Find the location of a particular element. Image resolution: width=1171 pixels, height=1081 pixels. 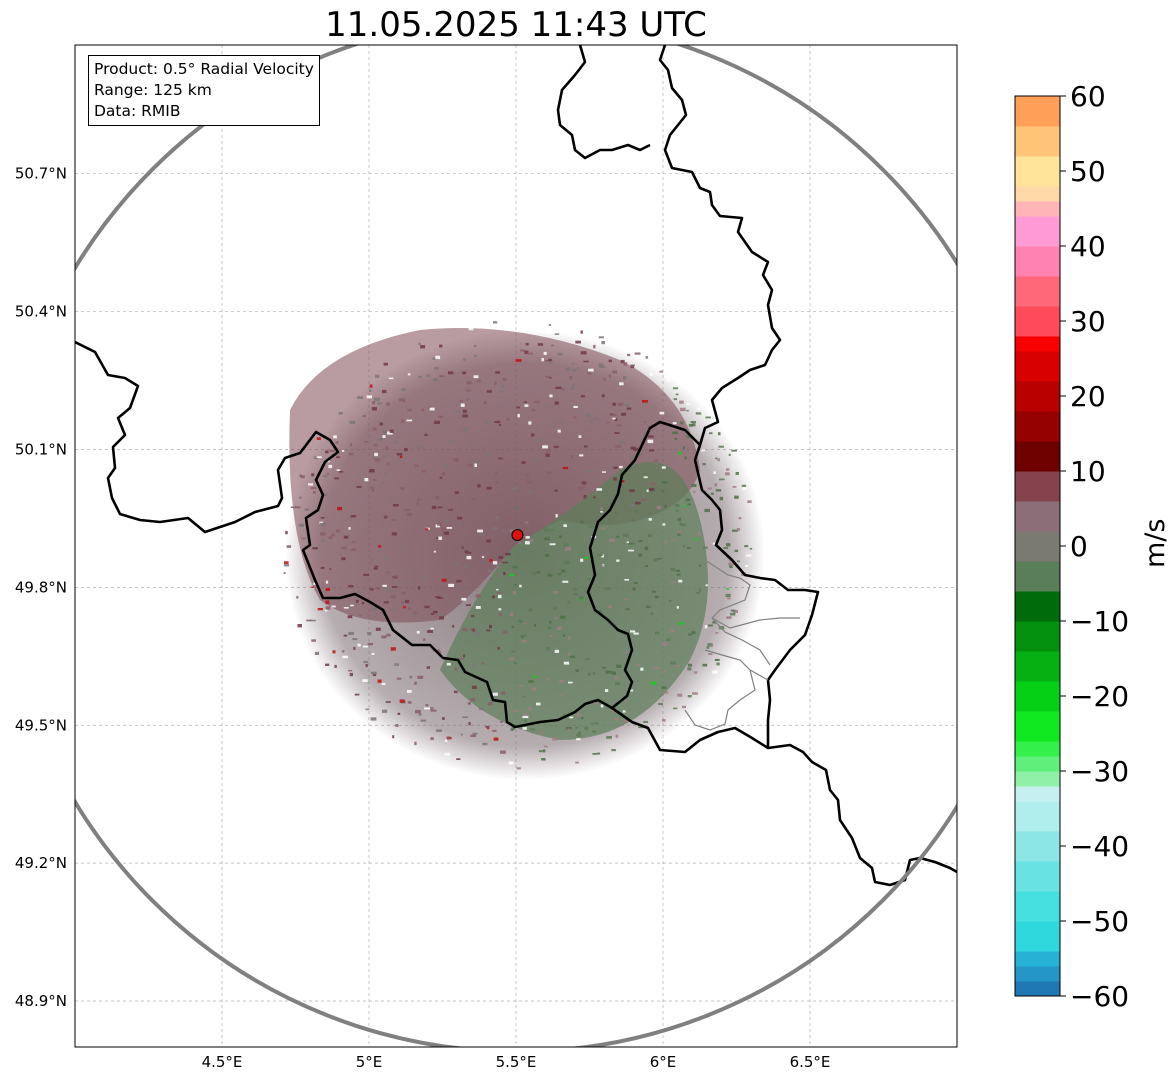

colorbar-segment is located at coordinates (1037, 456).